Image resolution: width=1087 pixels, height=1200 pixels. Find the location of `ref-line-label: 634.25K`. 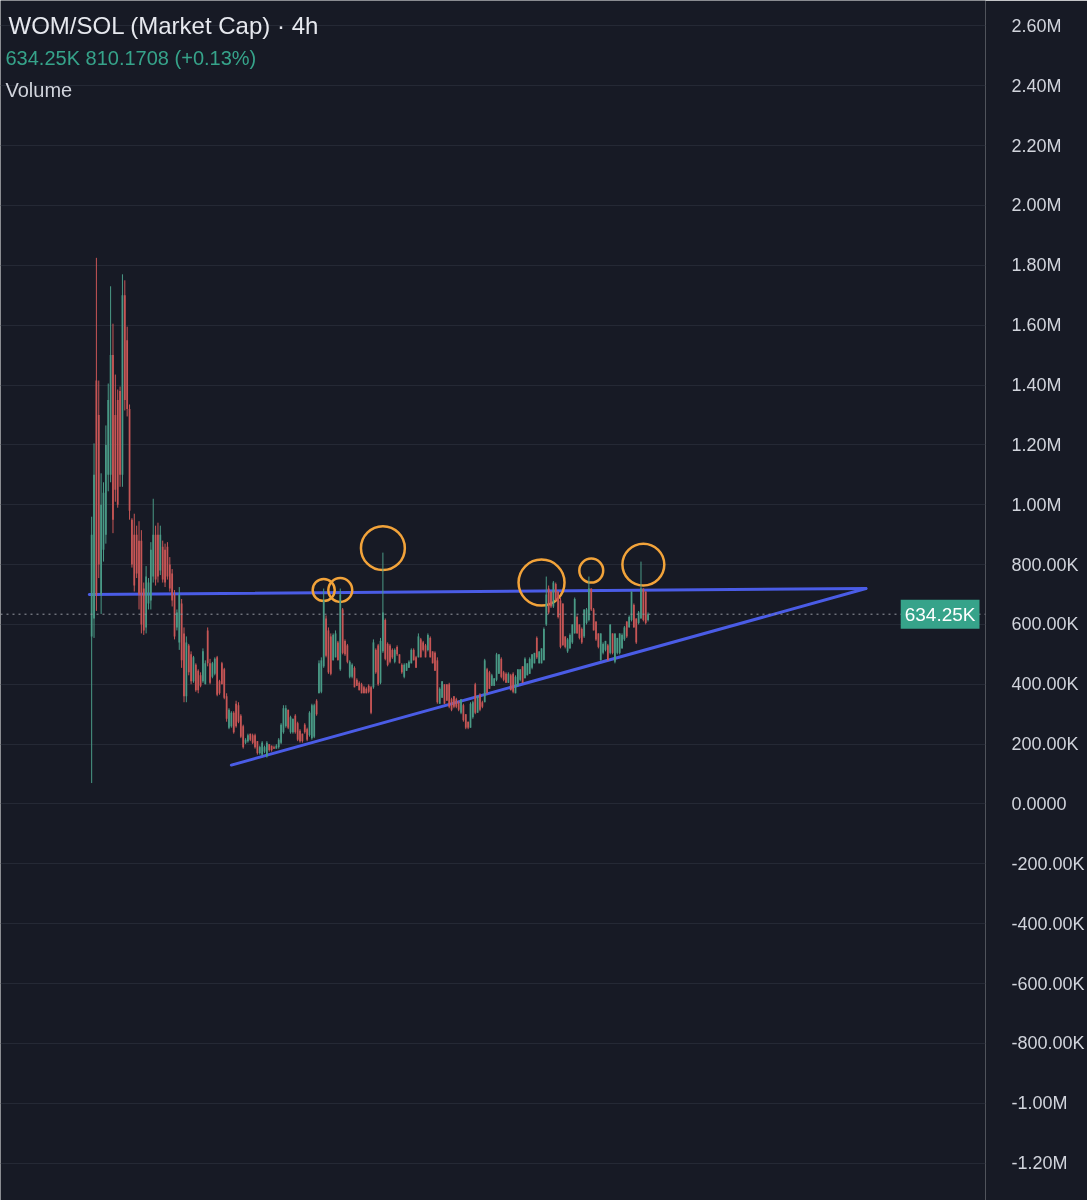

ref-line-label: 634.25K is located at coordinates (940, 614).